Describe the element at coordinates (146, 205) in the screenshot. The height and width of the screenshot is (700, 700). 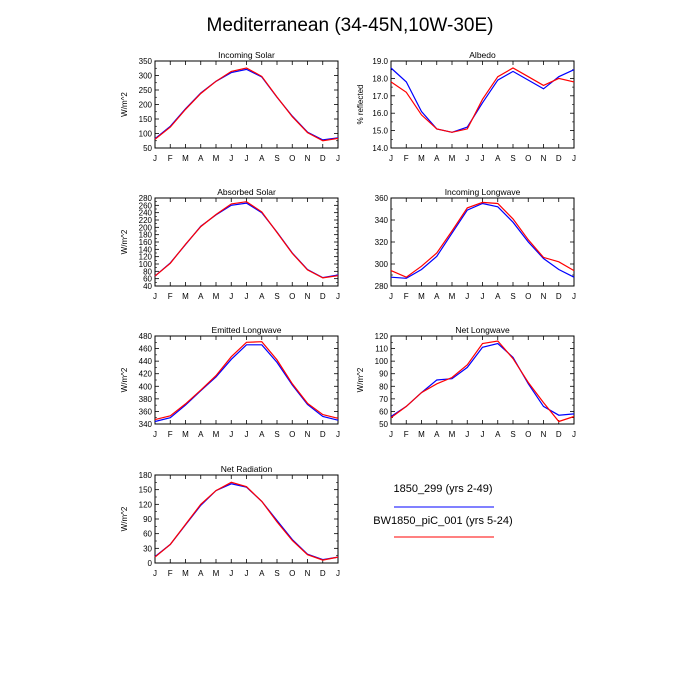
I see `y-tick-label: 260` at that location.